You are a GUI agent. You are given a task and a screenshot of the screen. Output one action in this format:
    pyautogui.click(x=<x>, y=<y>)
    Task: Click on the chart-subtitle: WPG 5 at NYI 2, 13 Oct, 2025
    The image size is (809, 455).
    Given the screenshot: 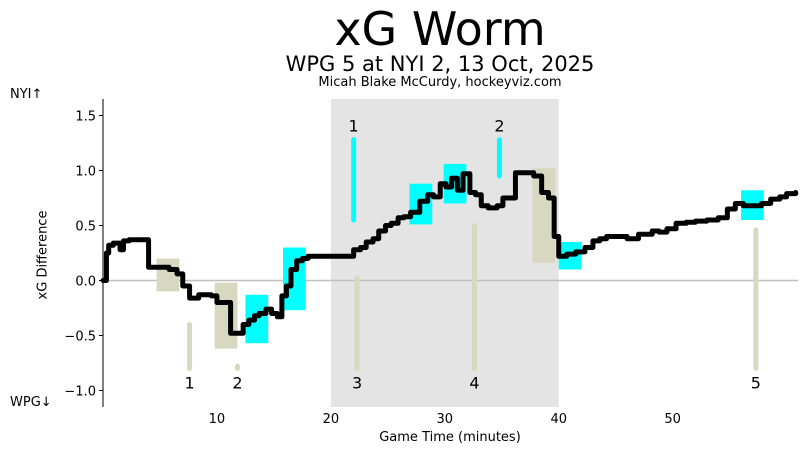 What is the action you would take?
    pyautogui.click(x=440, y=64)
    